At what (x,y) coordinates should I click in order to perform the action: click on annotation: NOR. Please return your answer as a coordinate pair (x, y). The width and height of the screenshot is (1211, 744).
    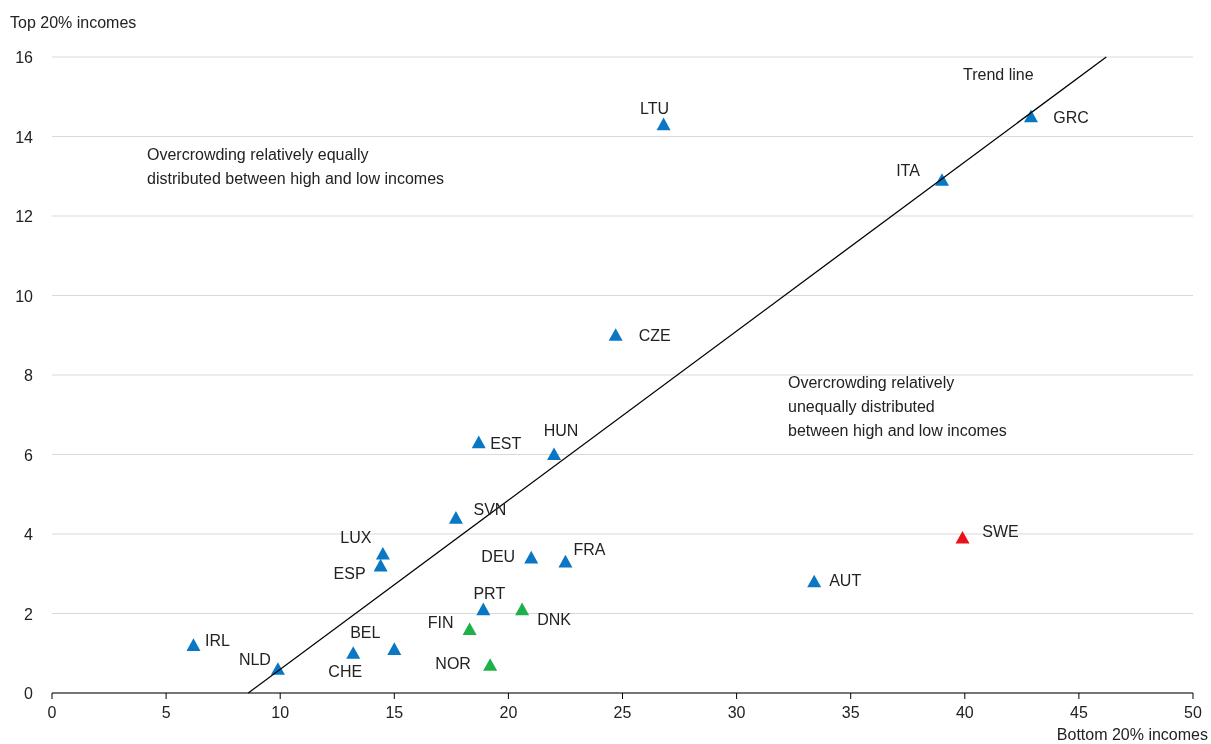
    Looking at the image, I should click on (453, 664).